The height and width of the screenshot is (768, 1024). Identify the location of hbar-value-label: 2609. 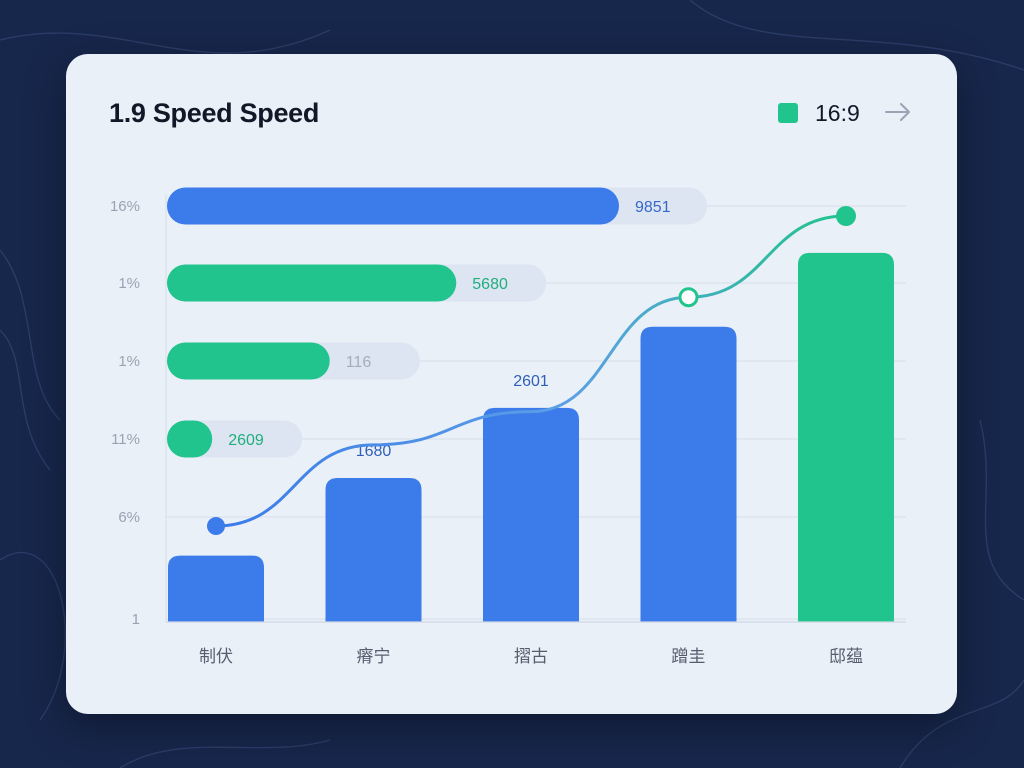
(246, 440).